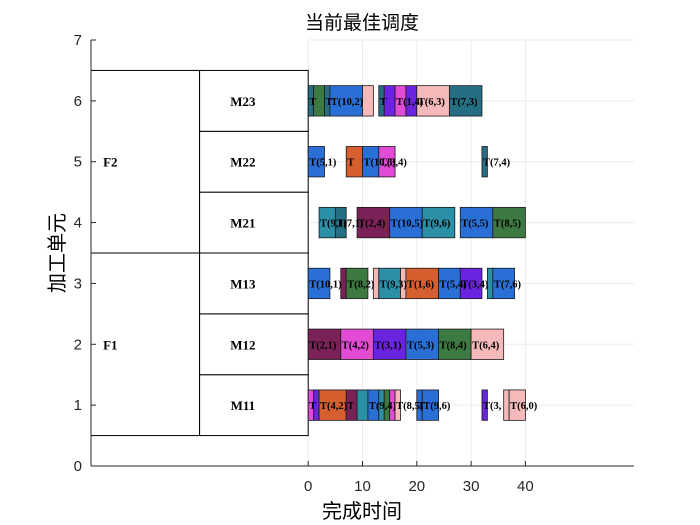 The image size is (700, 525). I want to click on machine-label: M22, so click(242, 162).